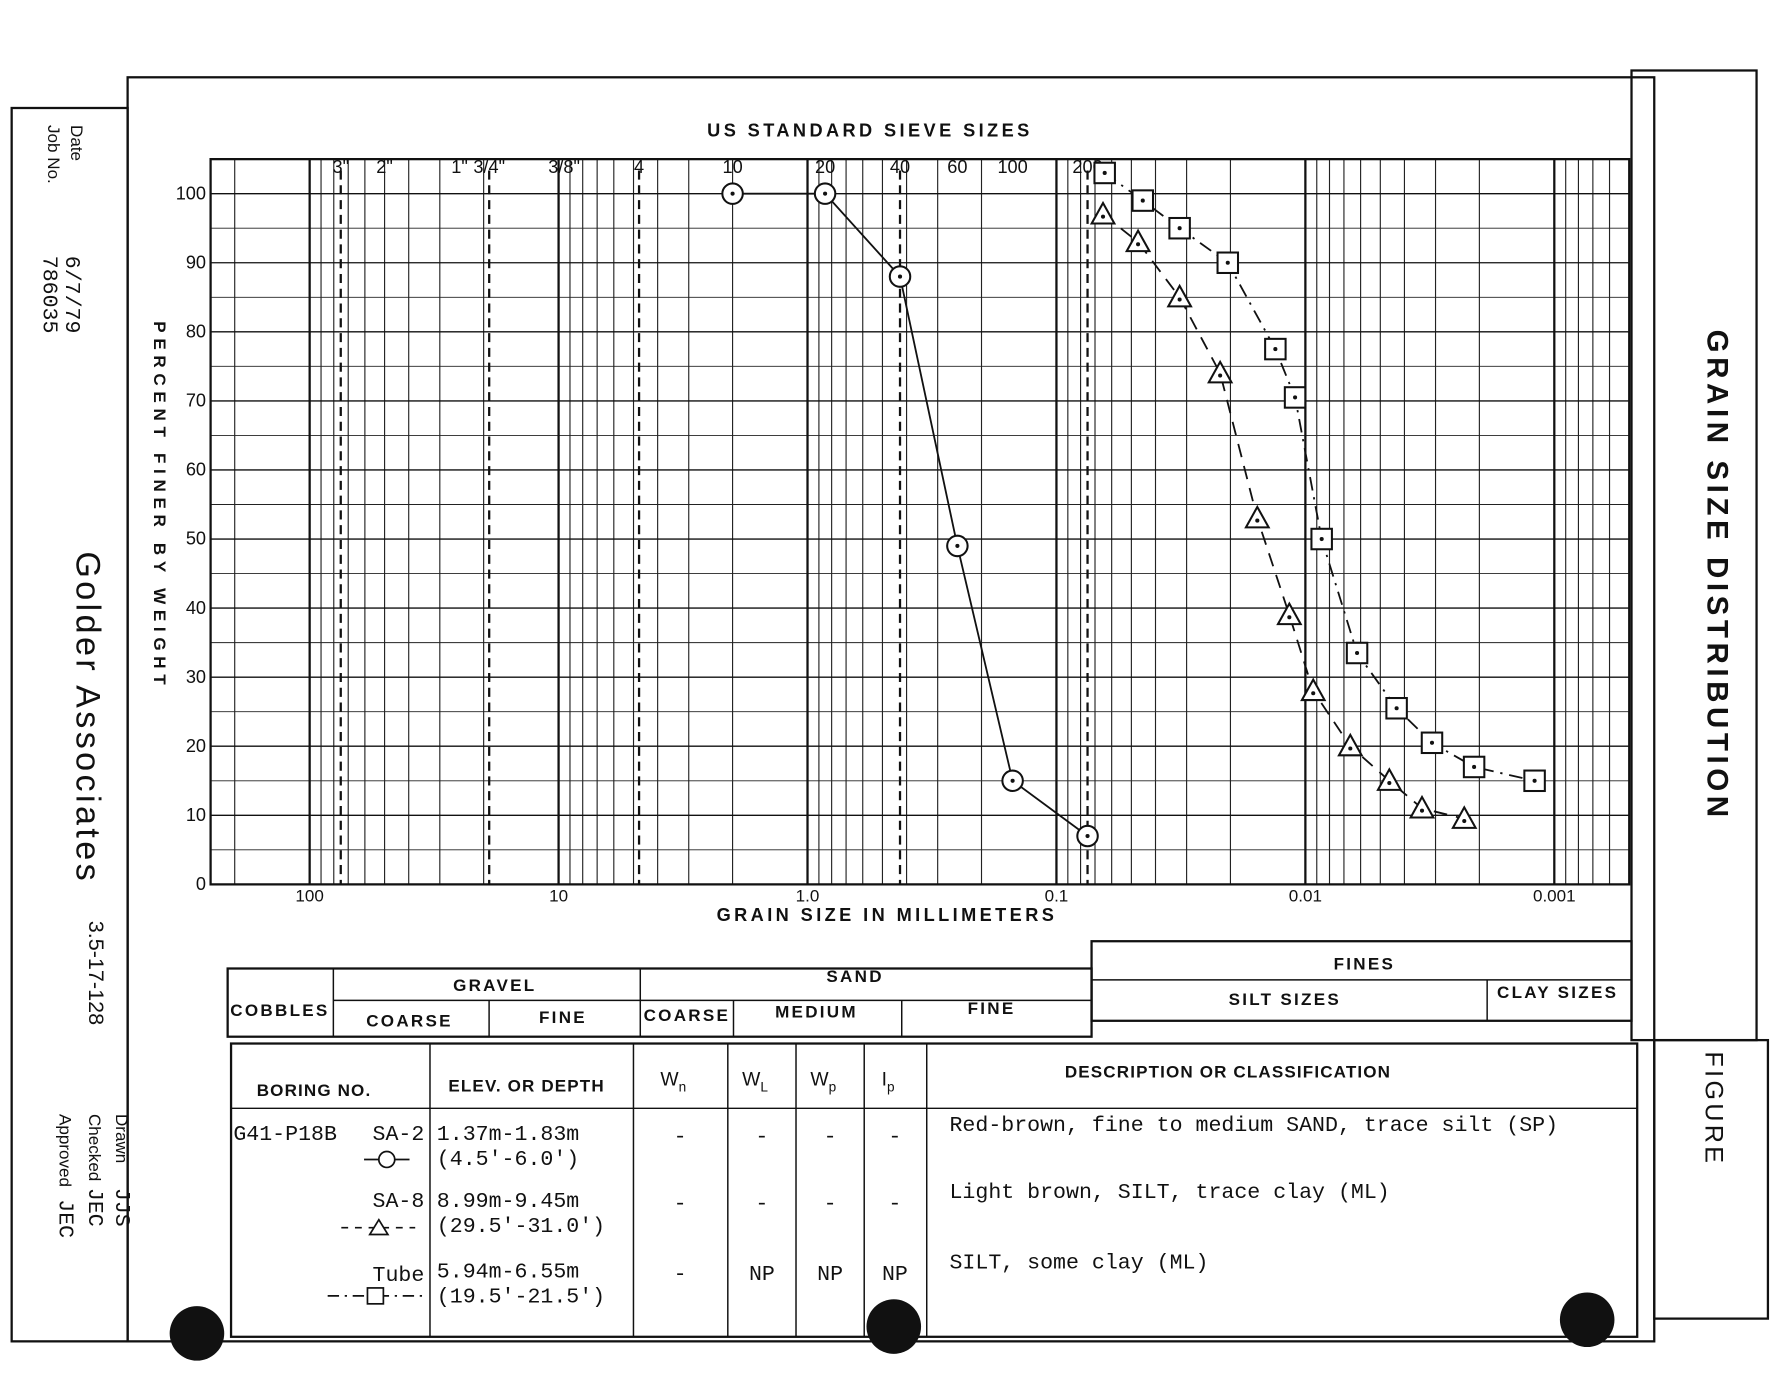  What do you see at coordinates (808, 895) in the screenshot?
I see `x-tick-label: 1.0` at bounding box center [808, 895].